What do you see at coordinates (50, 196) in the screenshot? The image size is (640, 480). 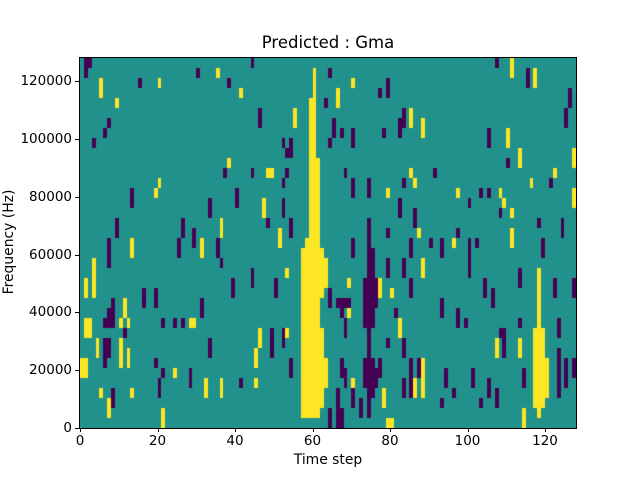 I see `y-tick-label: 80000` at bounding box center [50, 196].